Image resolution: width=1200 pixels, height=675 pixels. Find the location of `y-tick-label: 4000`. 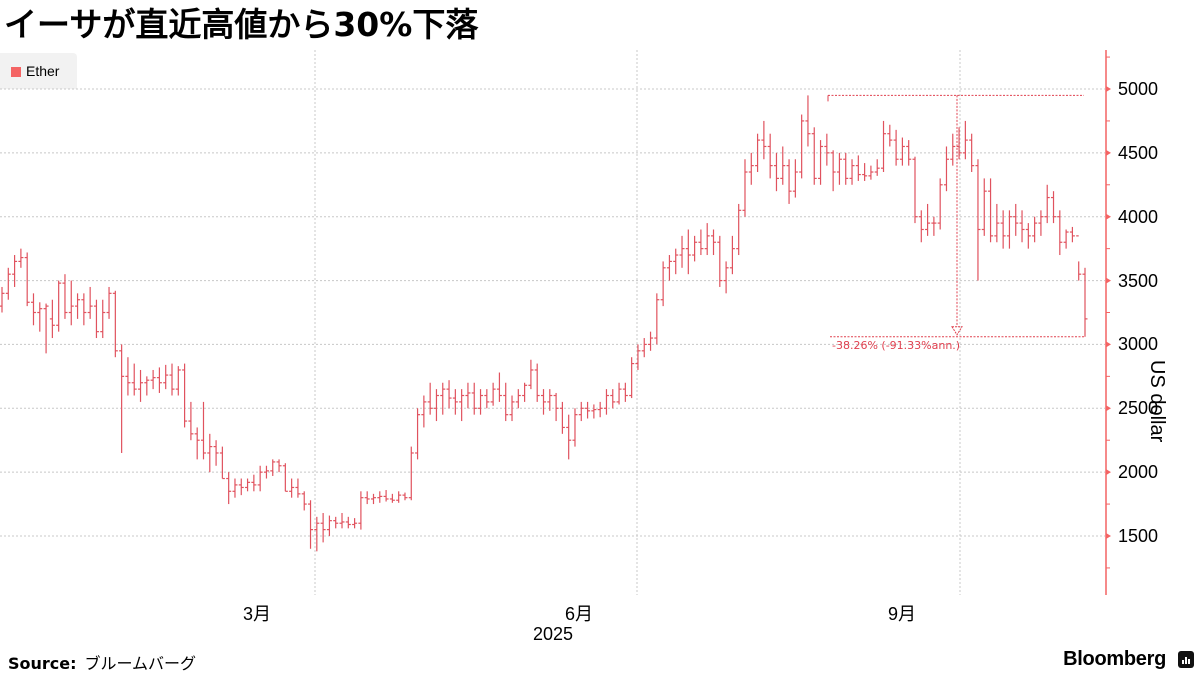

y-tick-label: 4000 is located at coordinates (1138, 216).